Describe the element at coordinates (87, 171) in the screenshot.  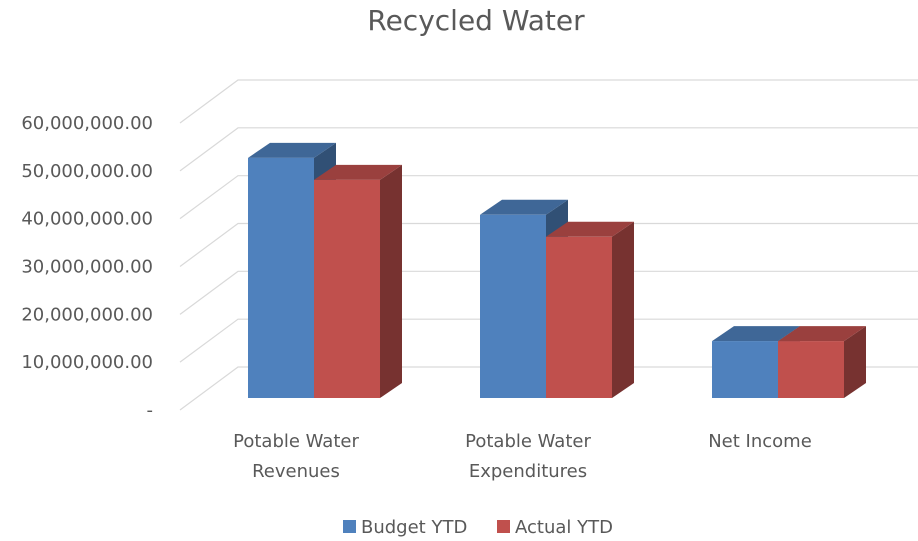
I see `y-tick-label: 50,000,000.00` at that location.